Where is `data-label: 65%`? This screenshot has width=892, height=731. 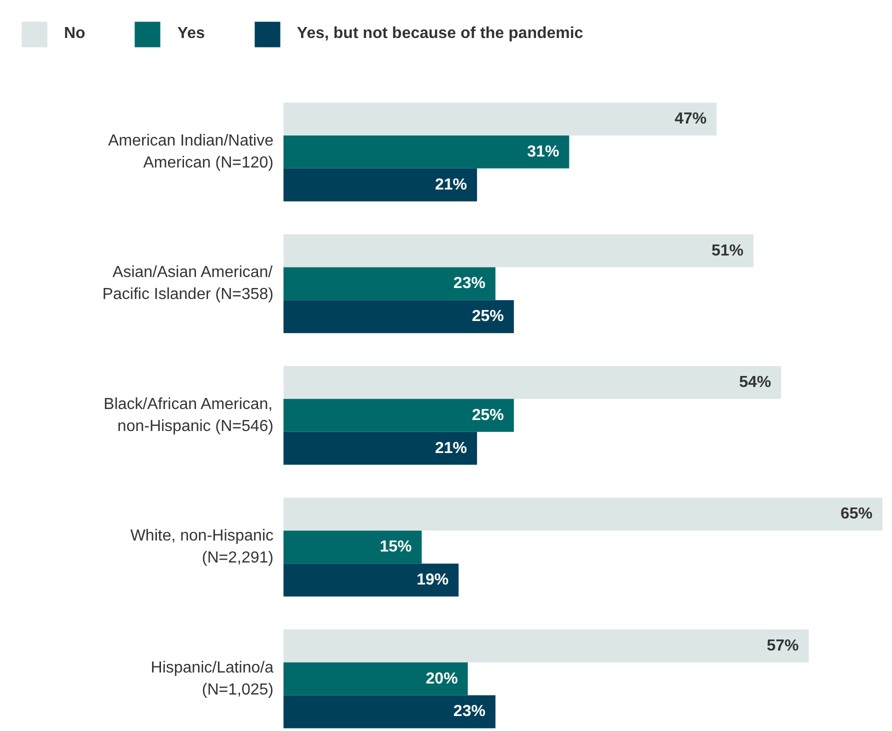 data-label: 65% is located at coordinates (856, 514).